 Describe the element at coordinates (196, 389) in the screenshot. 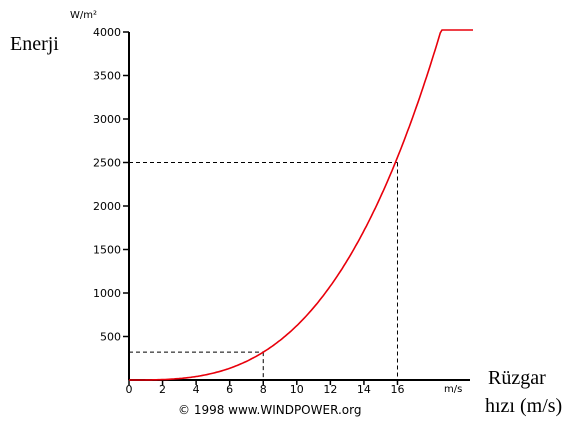

I see `x-tick-label: 4` at that location.